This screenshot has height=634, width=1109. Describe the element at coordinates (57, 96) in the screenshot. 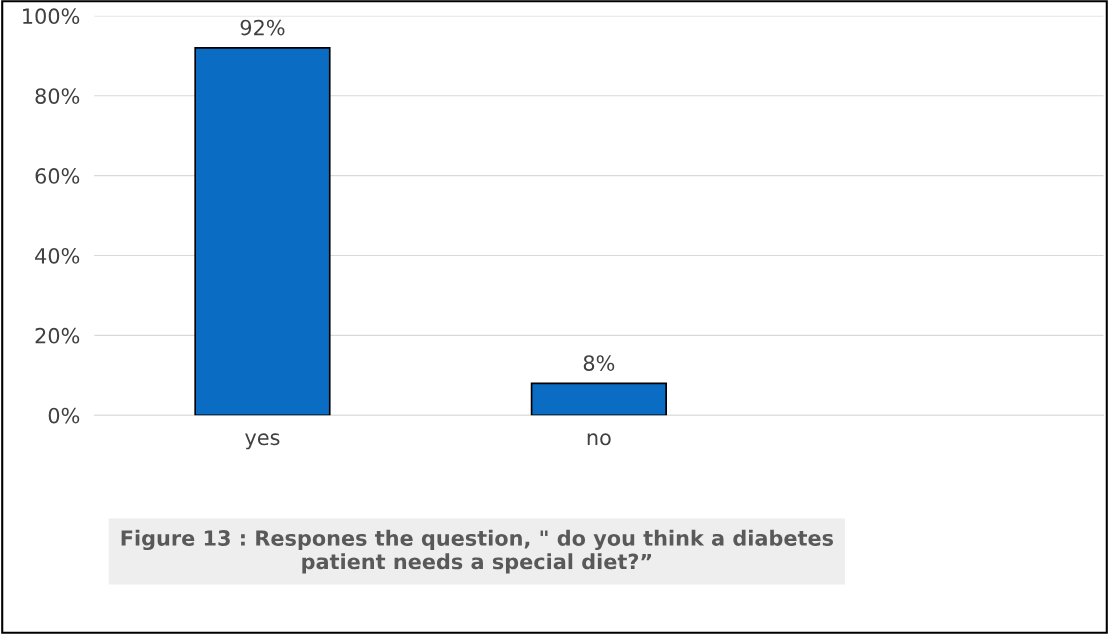

I see `y-tick-label: 80%` at that location.